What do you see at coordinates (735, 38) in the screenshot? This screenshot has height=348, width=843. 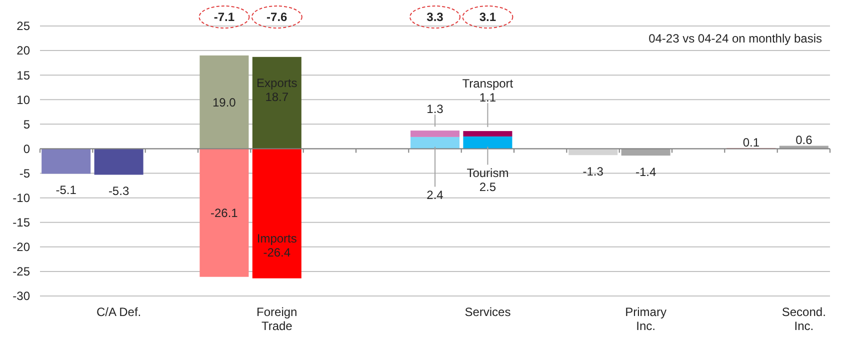 I see `annotation: 04-23 vs 04-24 on monthly basis` at bounding box center [735, 38].